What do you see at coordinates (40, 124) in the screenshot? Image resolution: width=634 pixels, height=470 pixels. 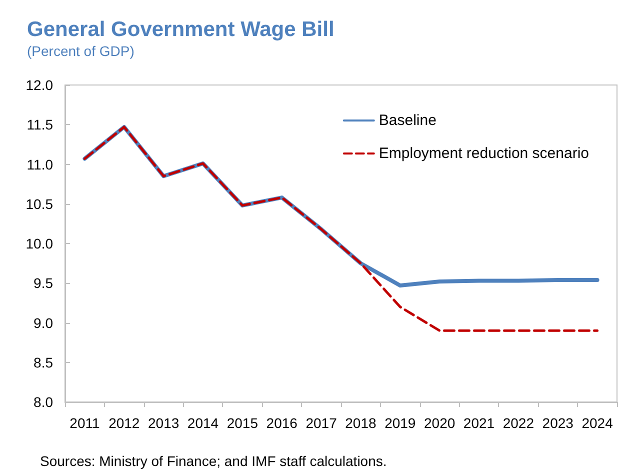 I see `y-tick-label: 11.5` at bounding box center [40, 124].